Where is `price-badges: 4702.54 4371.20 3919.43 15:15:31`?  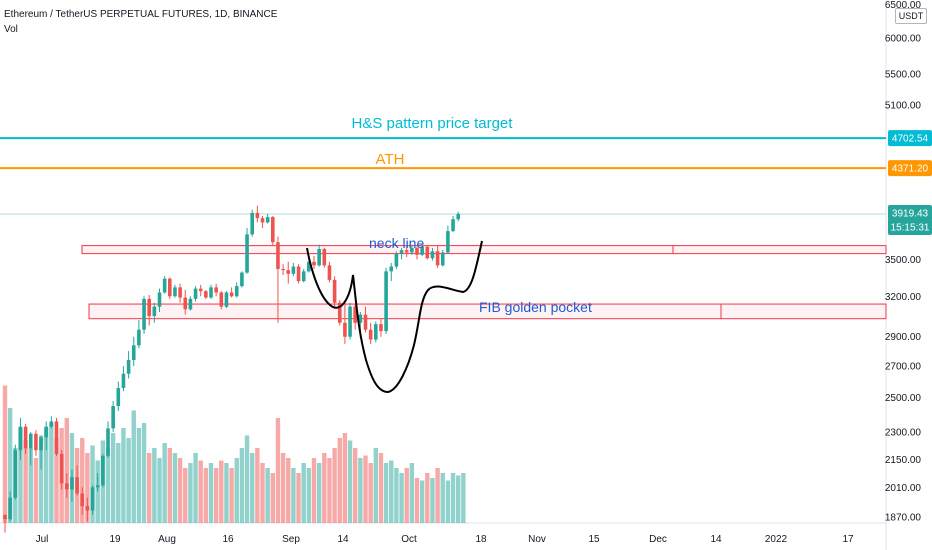
price-badges: 4702.54 4371.20 3919.43 15:15:31 is located at coordinates (910, 182).